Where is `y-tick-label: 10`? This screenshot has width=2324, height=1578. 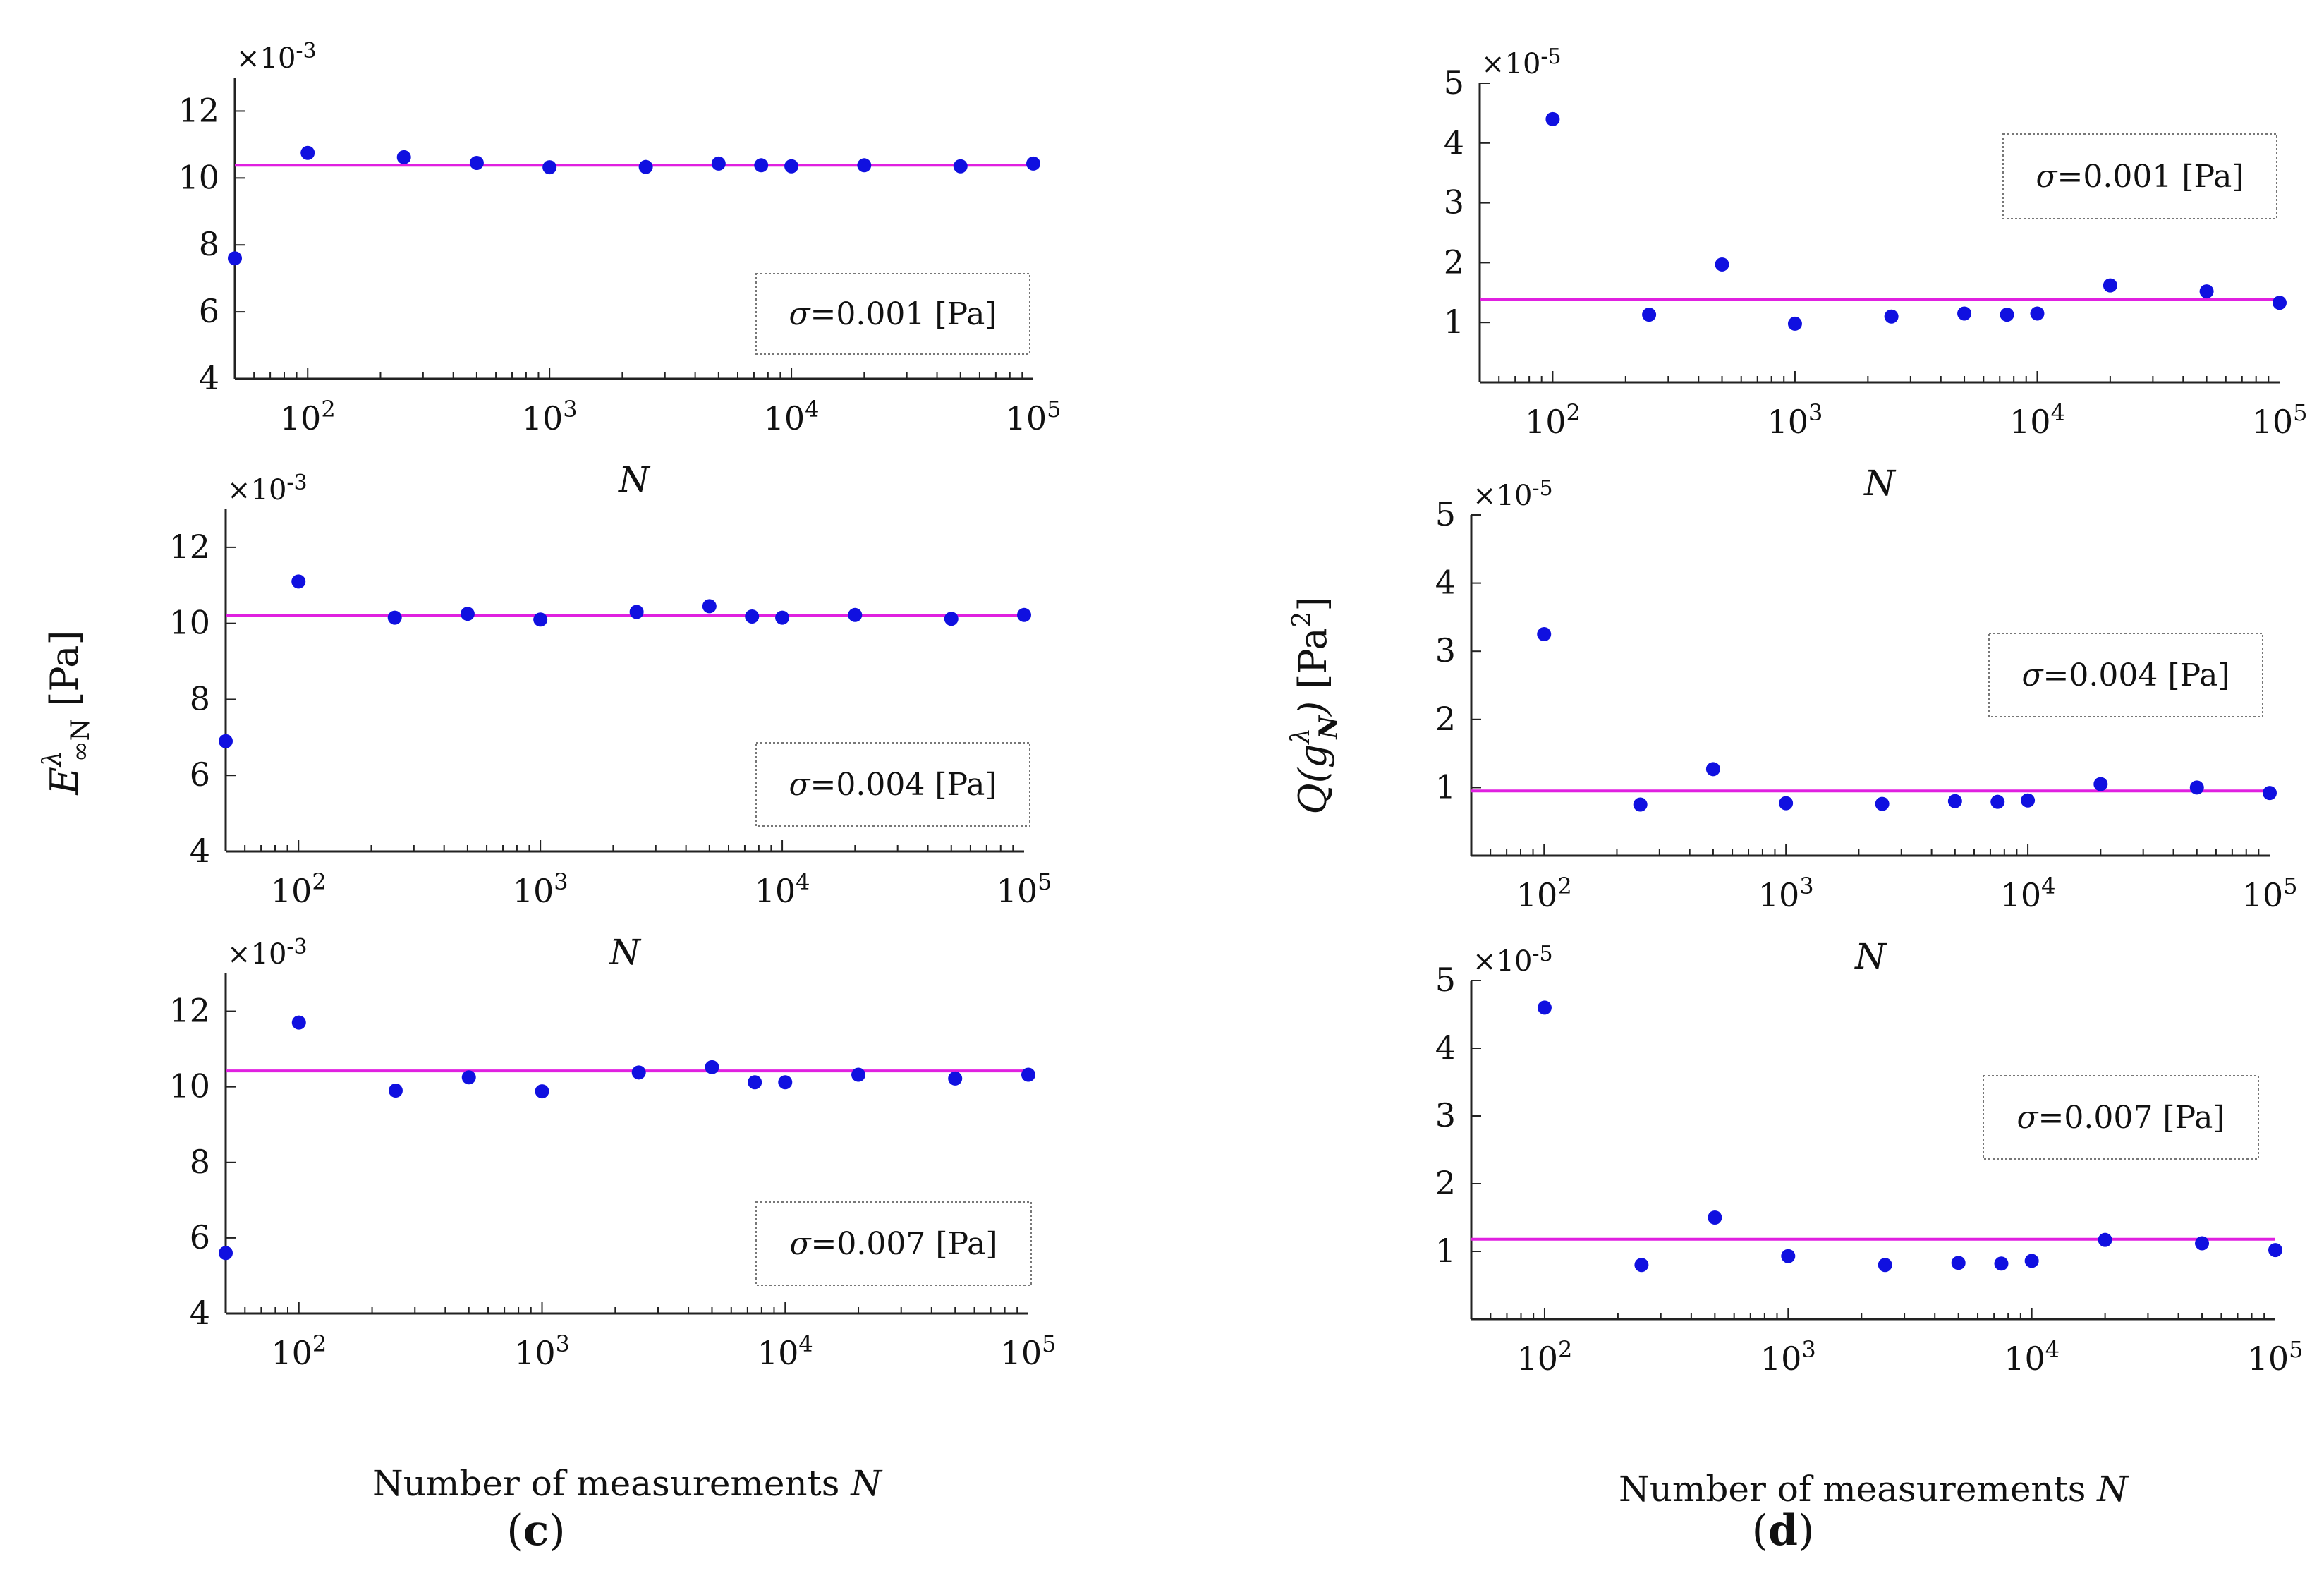
y-tick-label: 10 is located at coordinates (189, 1086).